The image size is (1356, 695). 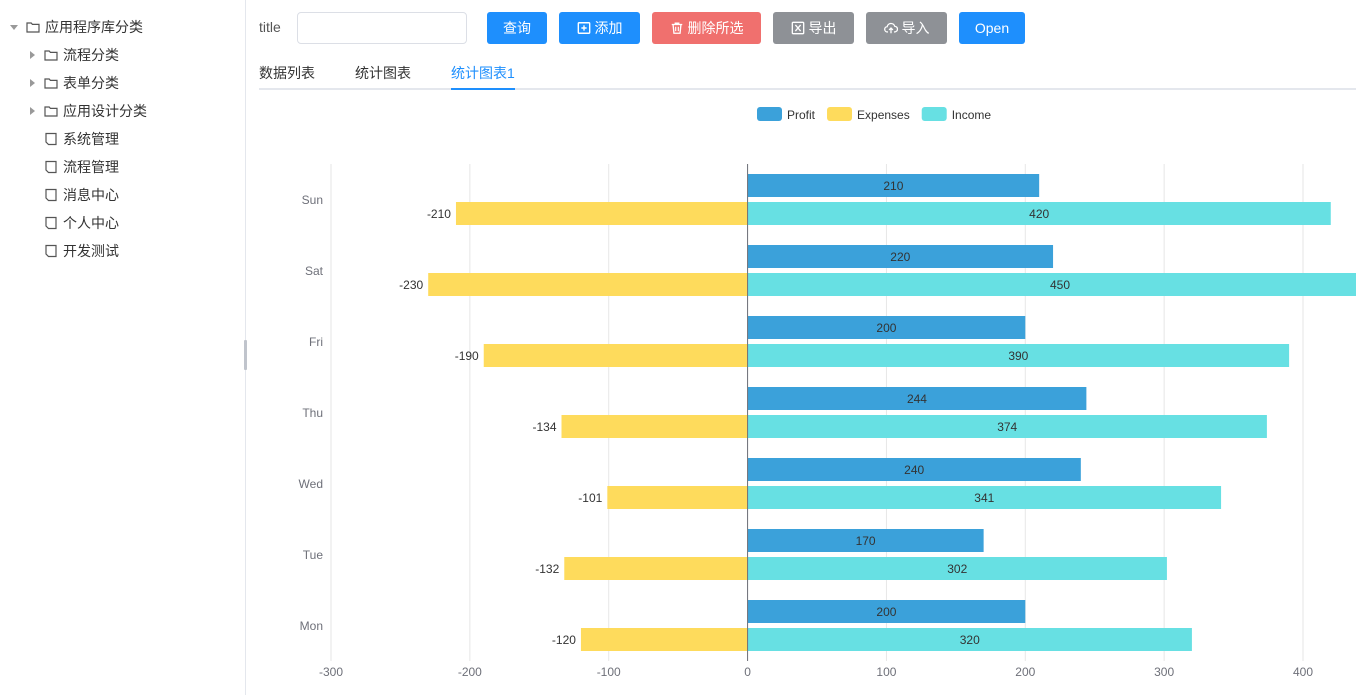 I want to click on data-label-profit: 170, so click(x=866, y=541).